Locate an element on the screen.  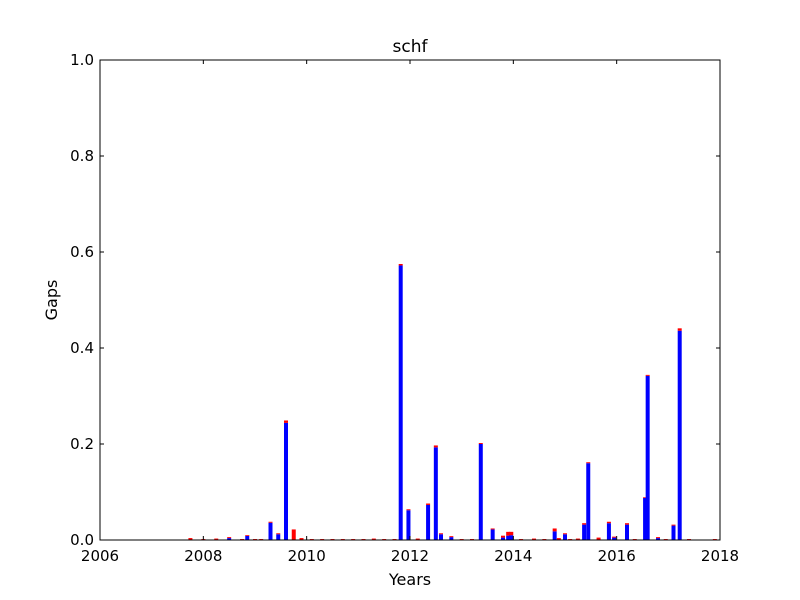
y-axis-label: Gaps is located at coordinates (51, 300).